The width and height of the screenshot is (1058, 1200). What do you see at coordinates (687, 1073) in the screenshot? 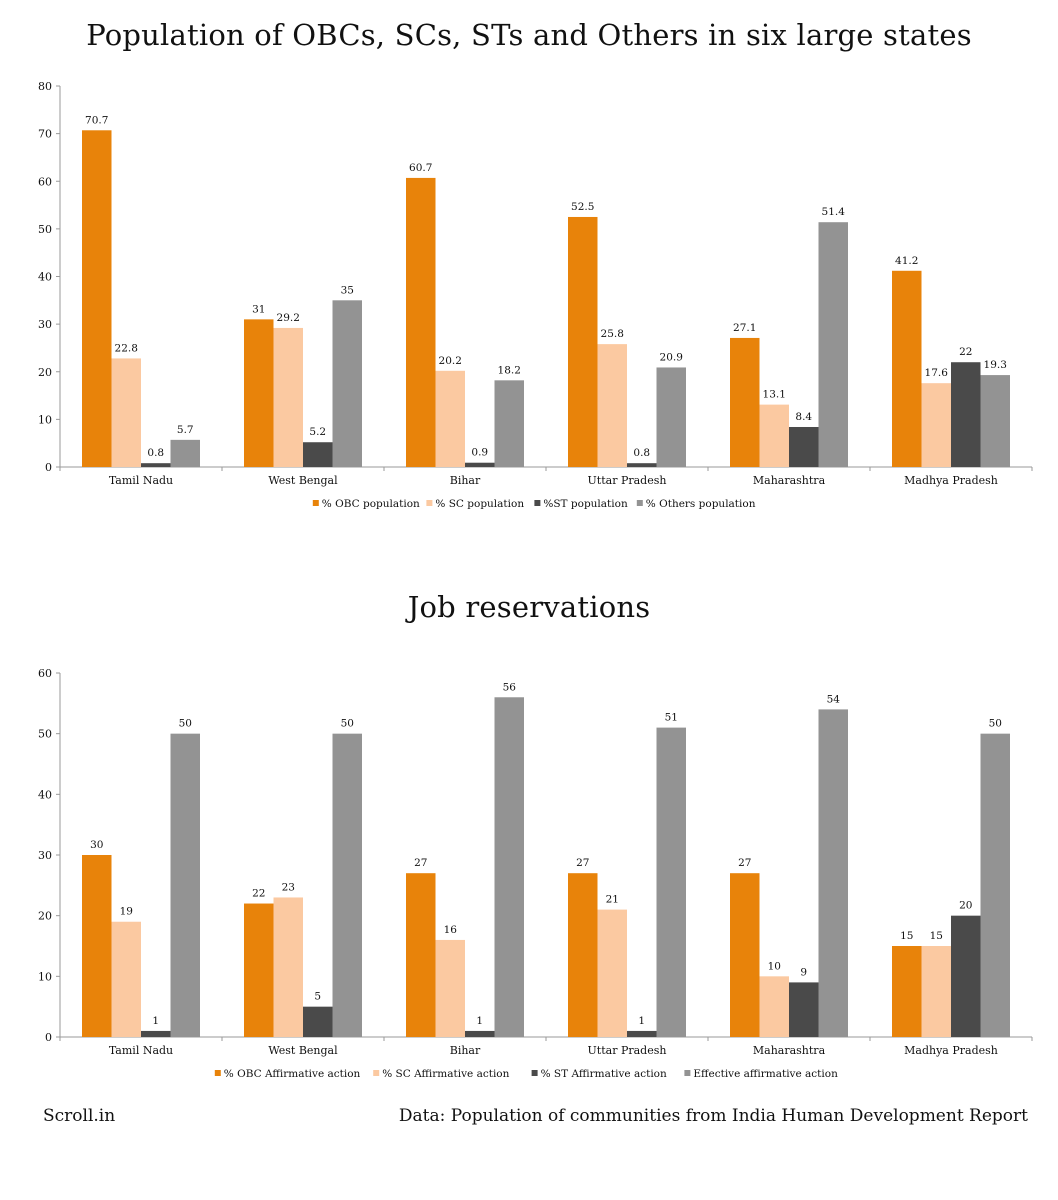
I see `legend-swatch-effective-affirmative-action` at bounding box center [687, 1073].